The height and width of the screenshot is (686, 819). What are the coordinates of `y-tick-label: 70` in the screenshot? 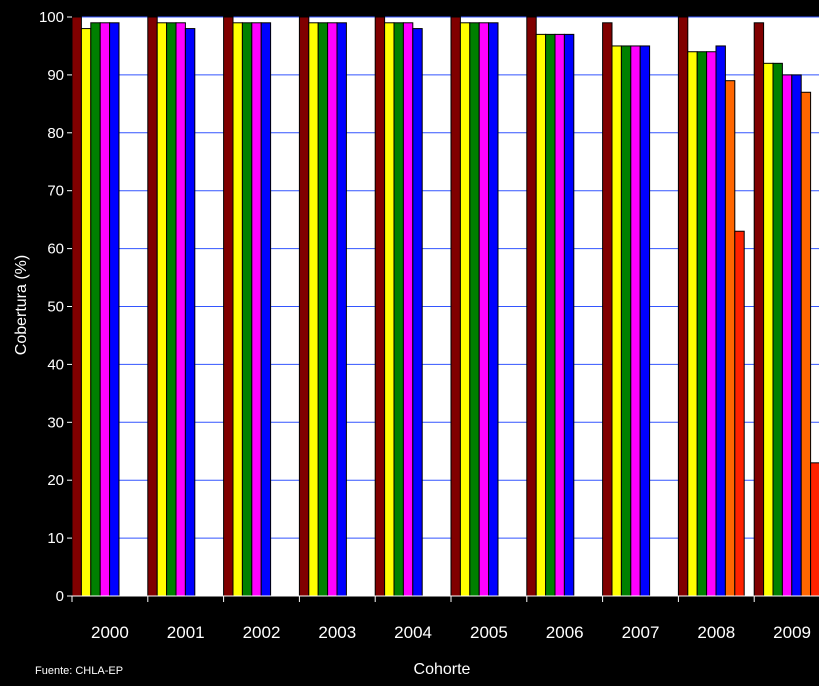 It's located at (55, 191).